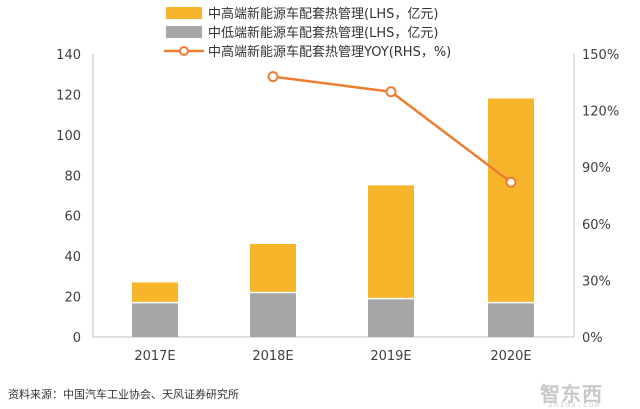 The width and height of the screenshot is (640, 409). Describe the element at coordinates (123, 394) in the screenshot. I see `source-note: 资料来源：中国汽车工业协会、天风证券研究所` at that location.